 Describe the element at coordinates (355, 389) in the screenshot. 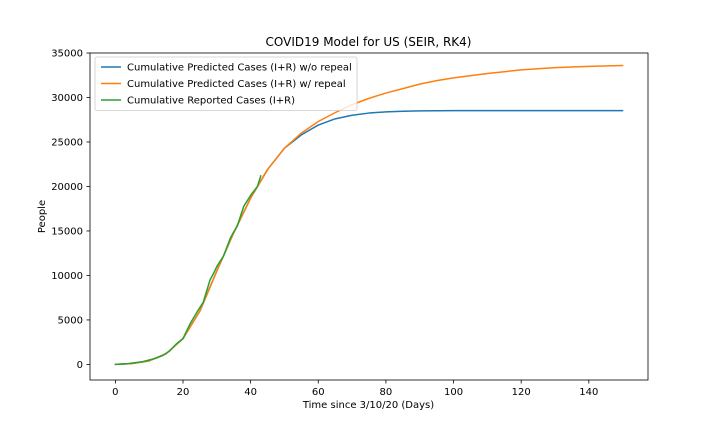

I see `x-axis: 0 20 40 60 80 100 120 140` at that location.